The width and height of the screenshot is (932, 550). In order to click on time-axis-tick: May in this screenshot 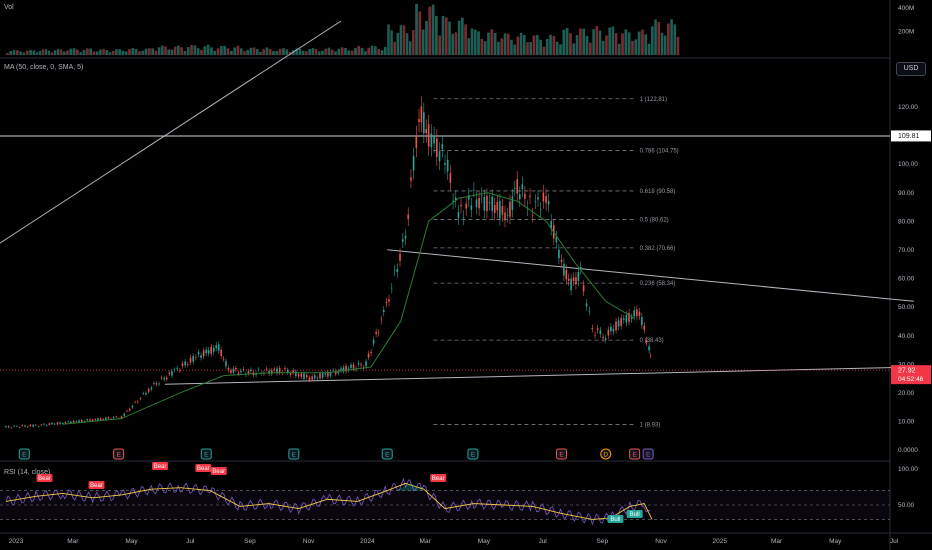, I will do `click(835, 541)`.